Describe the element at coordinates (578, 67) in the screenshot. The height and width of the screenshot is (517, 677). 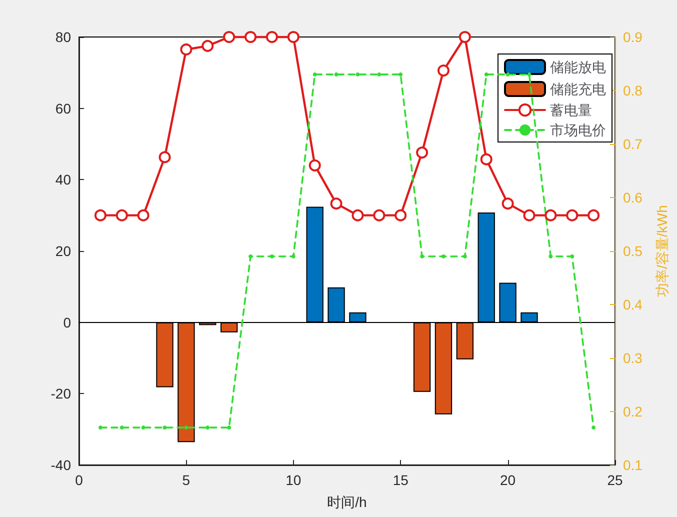
I see `legend-label: 储能放电` at that location.